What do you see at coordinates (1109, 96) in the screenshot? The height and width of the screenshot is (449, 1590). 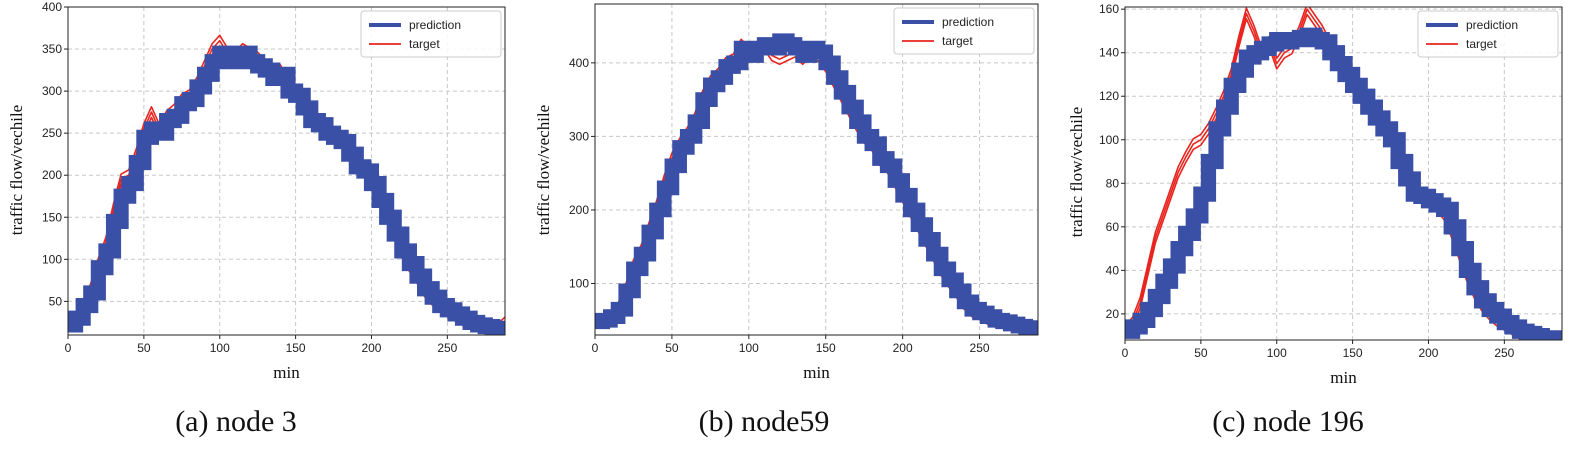 I see `y-tick-label: 120` at bounding box center [1109, 96].